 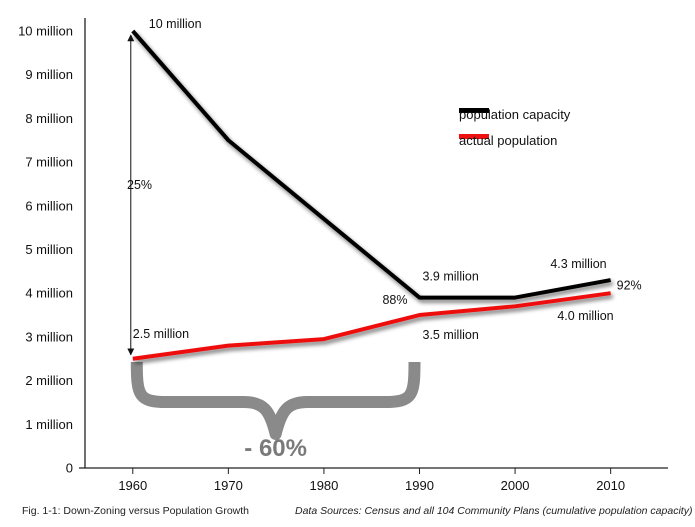 What do you see at coordinates (49, 424) in the screenshot?
I see `y-tick-label: 1 million` at bounding box center [49, 424].